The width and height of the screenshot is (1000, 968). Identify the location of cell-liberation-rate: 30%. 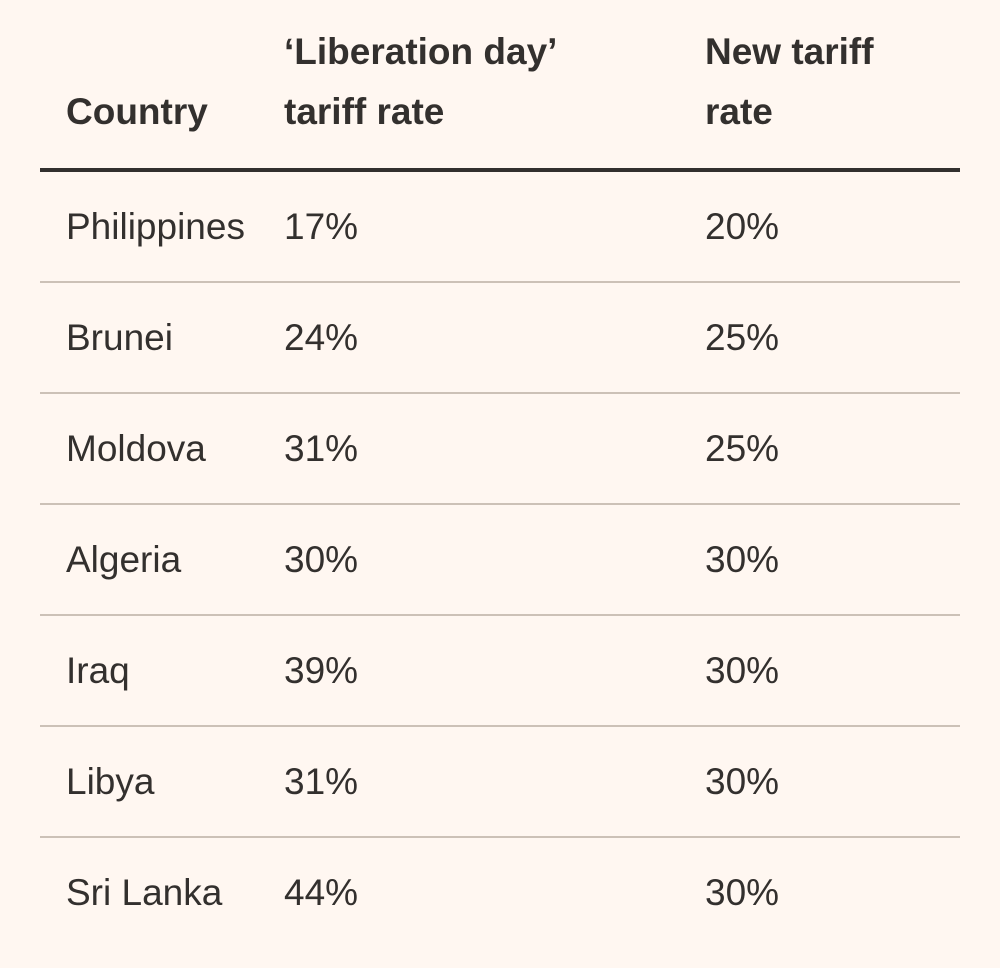
(494, 560).